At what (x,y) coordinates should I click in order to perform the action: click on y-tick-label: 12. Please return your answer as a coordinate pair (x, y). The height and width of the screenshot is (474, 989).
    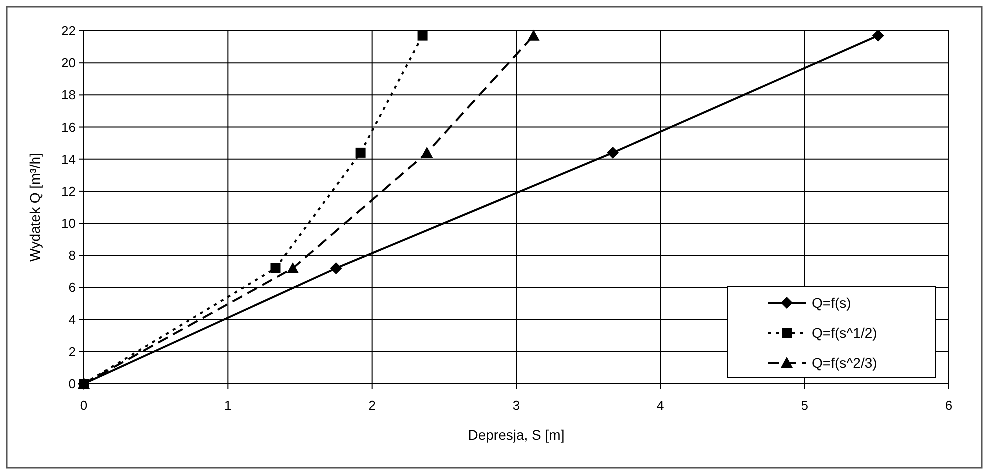
    Looking at the image, I should click on (69, 191).